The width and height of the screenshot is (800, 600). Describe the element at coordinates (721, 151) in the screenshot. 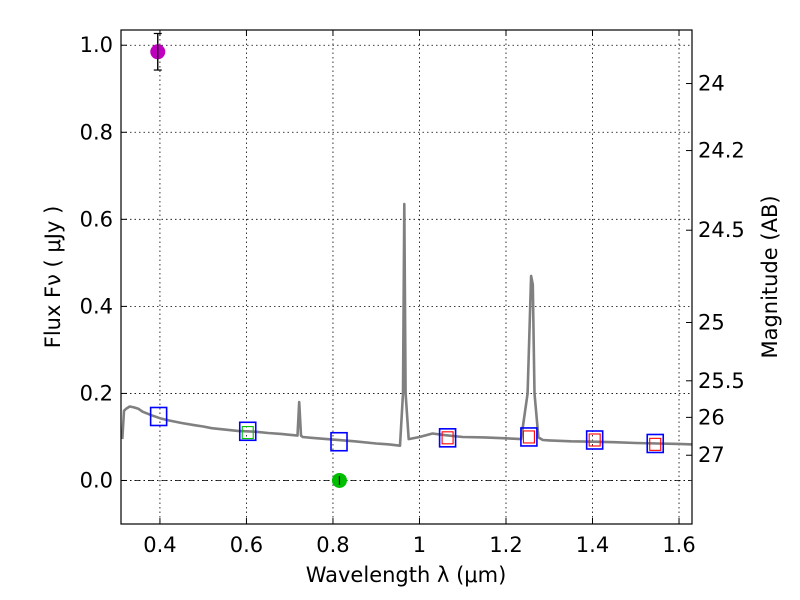

I see `magnitude-tick-label: 24.2` at that location.